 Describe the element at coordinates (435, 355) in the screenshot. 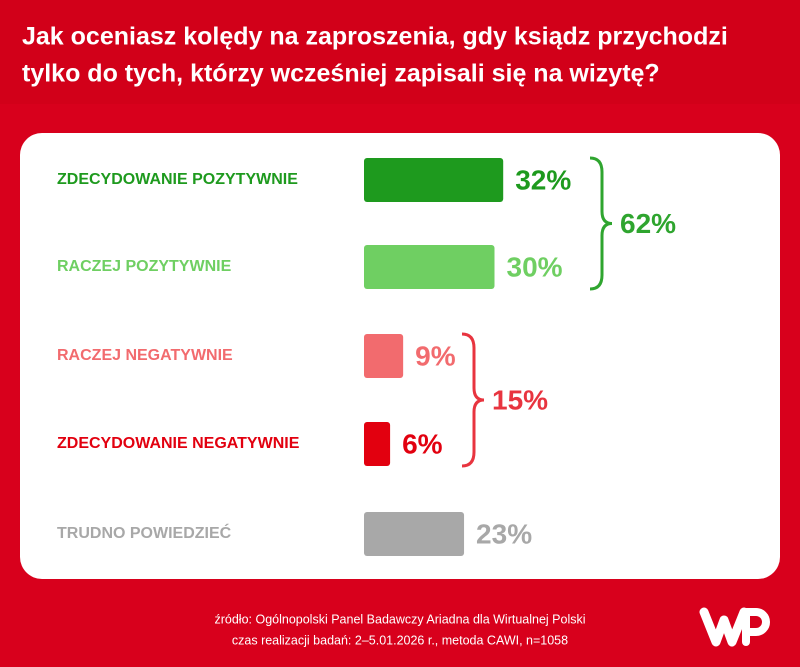

I see `value-label: 9%` at that location.